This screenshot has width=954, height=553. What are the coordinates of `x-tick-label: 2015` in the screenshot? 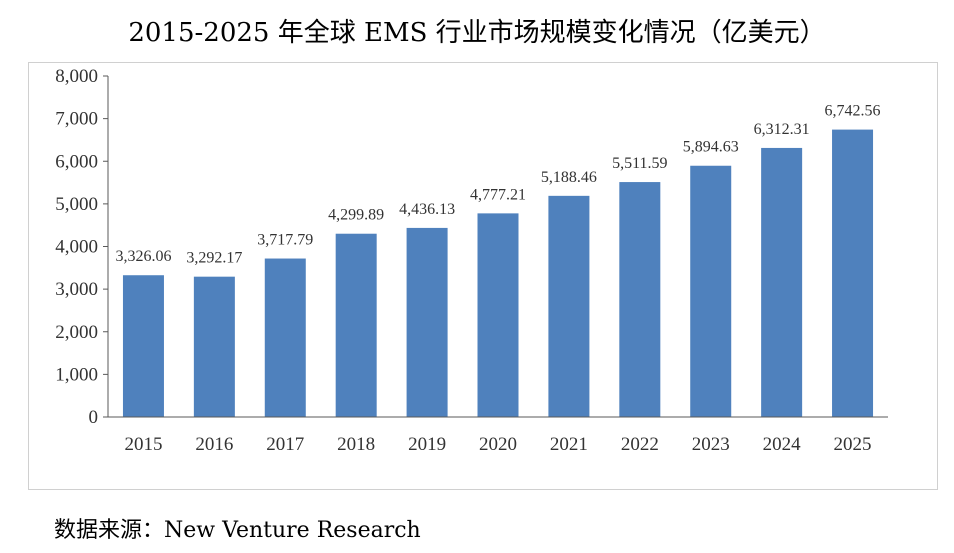 It's located at (143, 444).